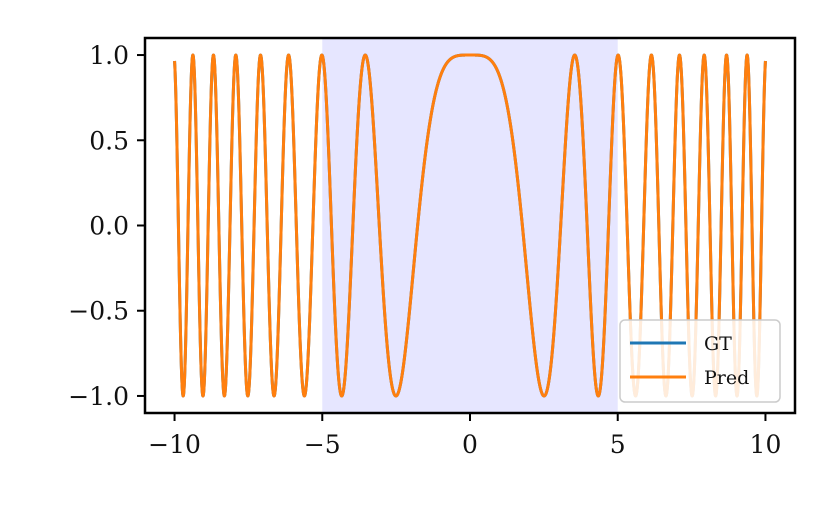  Describe the element at coordinates (726, 378) in the screenshot. I see `legend-label-pred: Pred` at that location.